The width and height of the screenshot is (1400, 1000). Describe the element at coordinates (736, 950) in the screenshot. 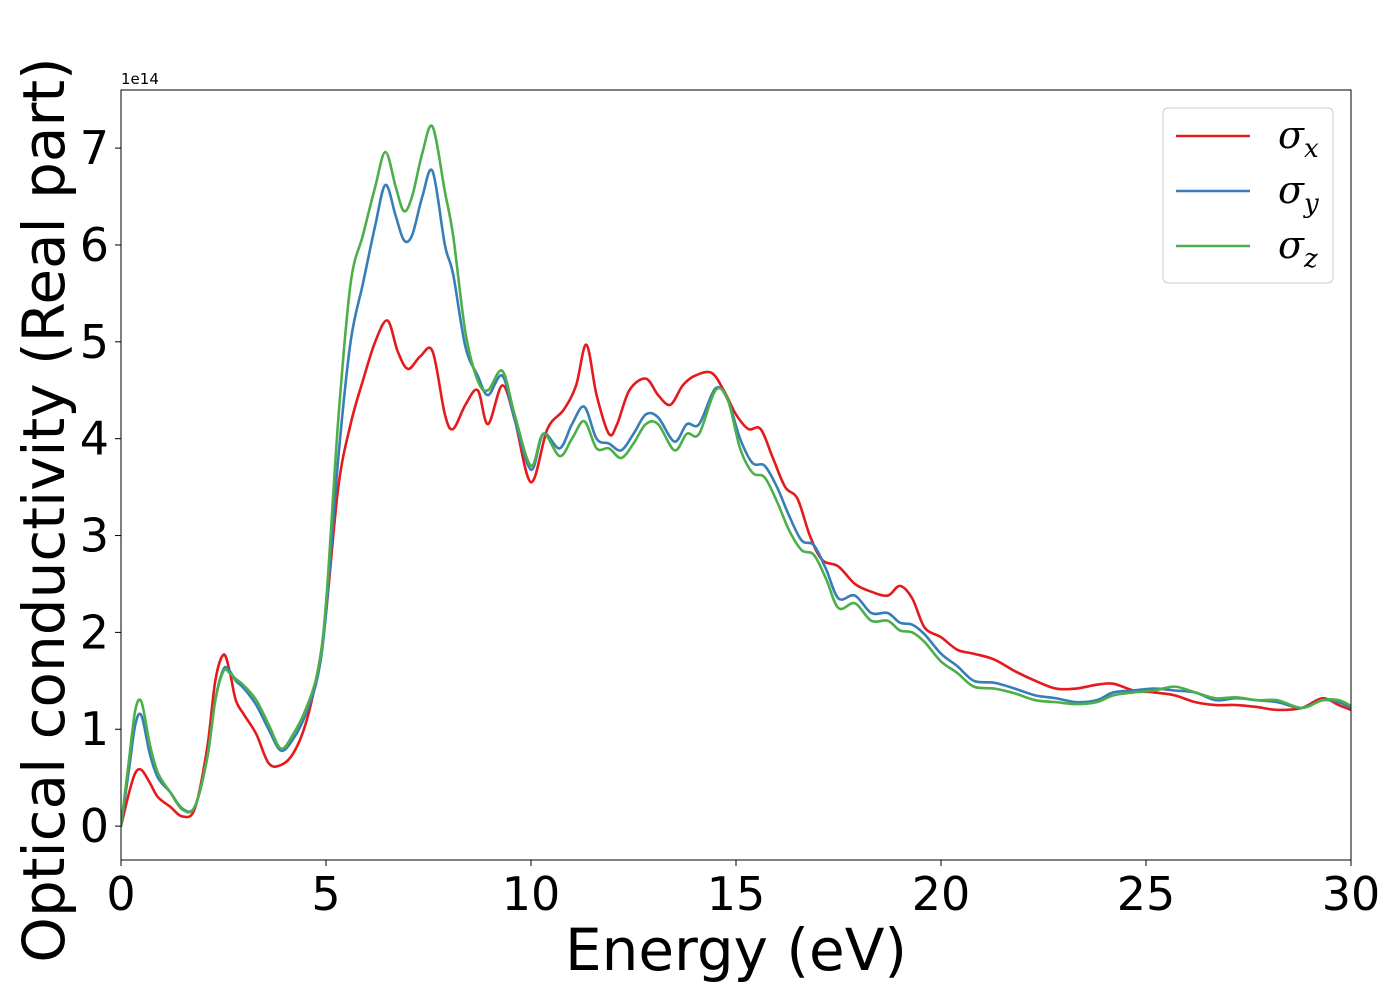

I see `x-axis-label: Energy (eV)` at that location.